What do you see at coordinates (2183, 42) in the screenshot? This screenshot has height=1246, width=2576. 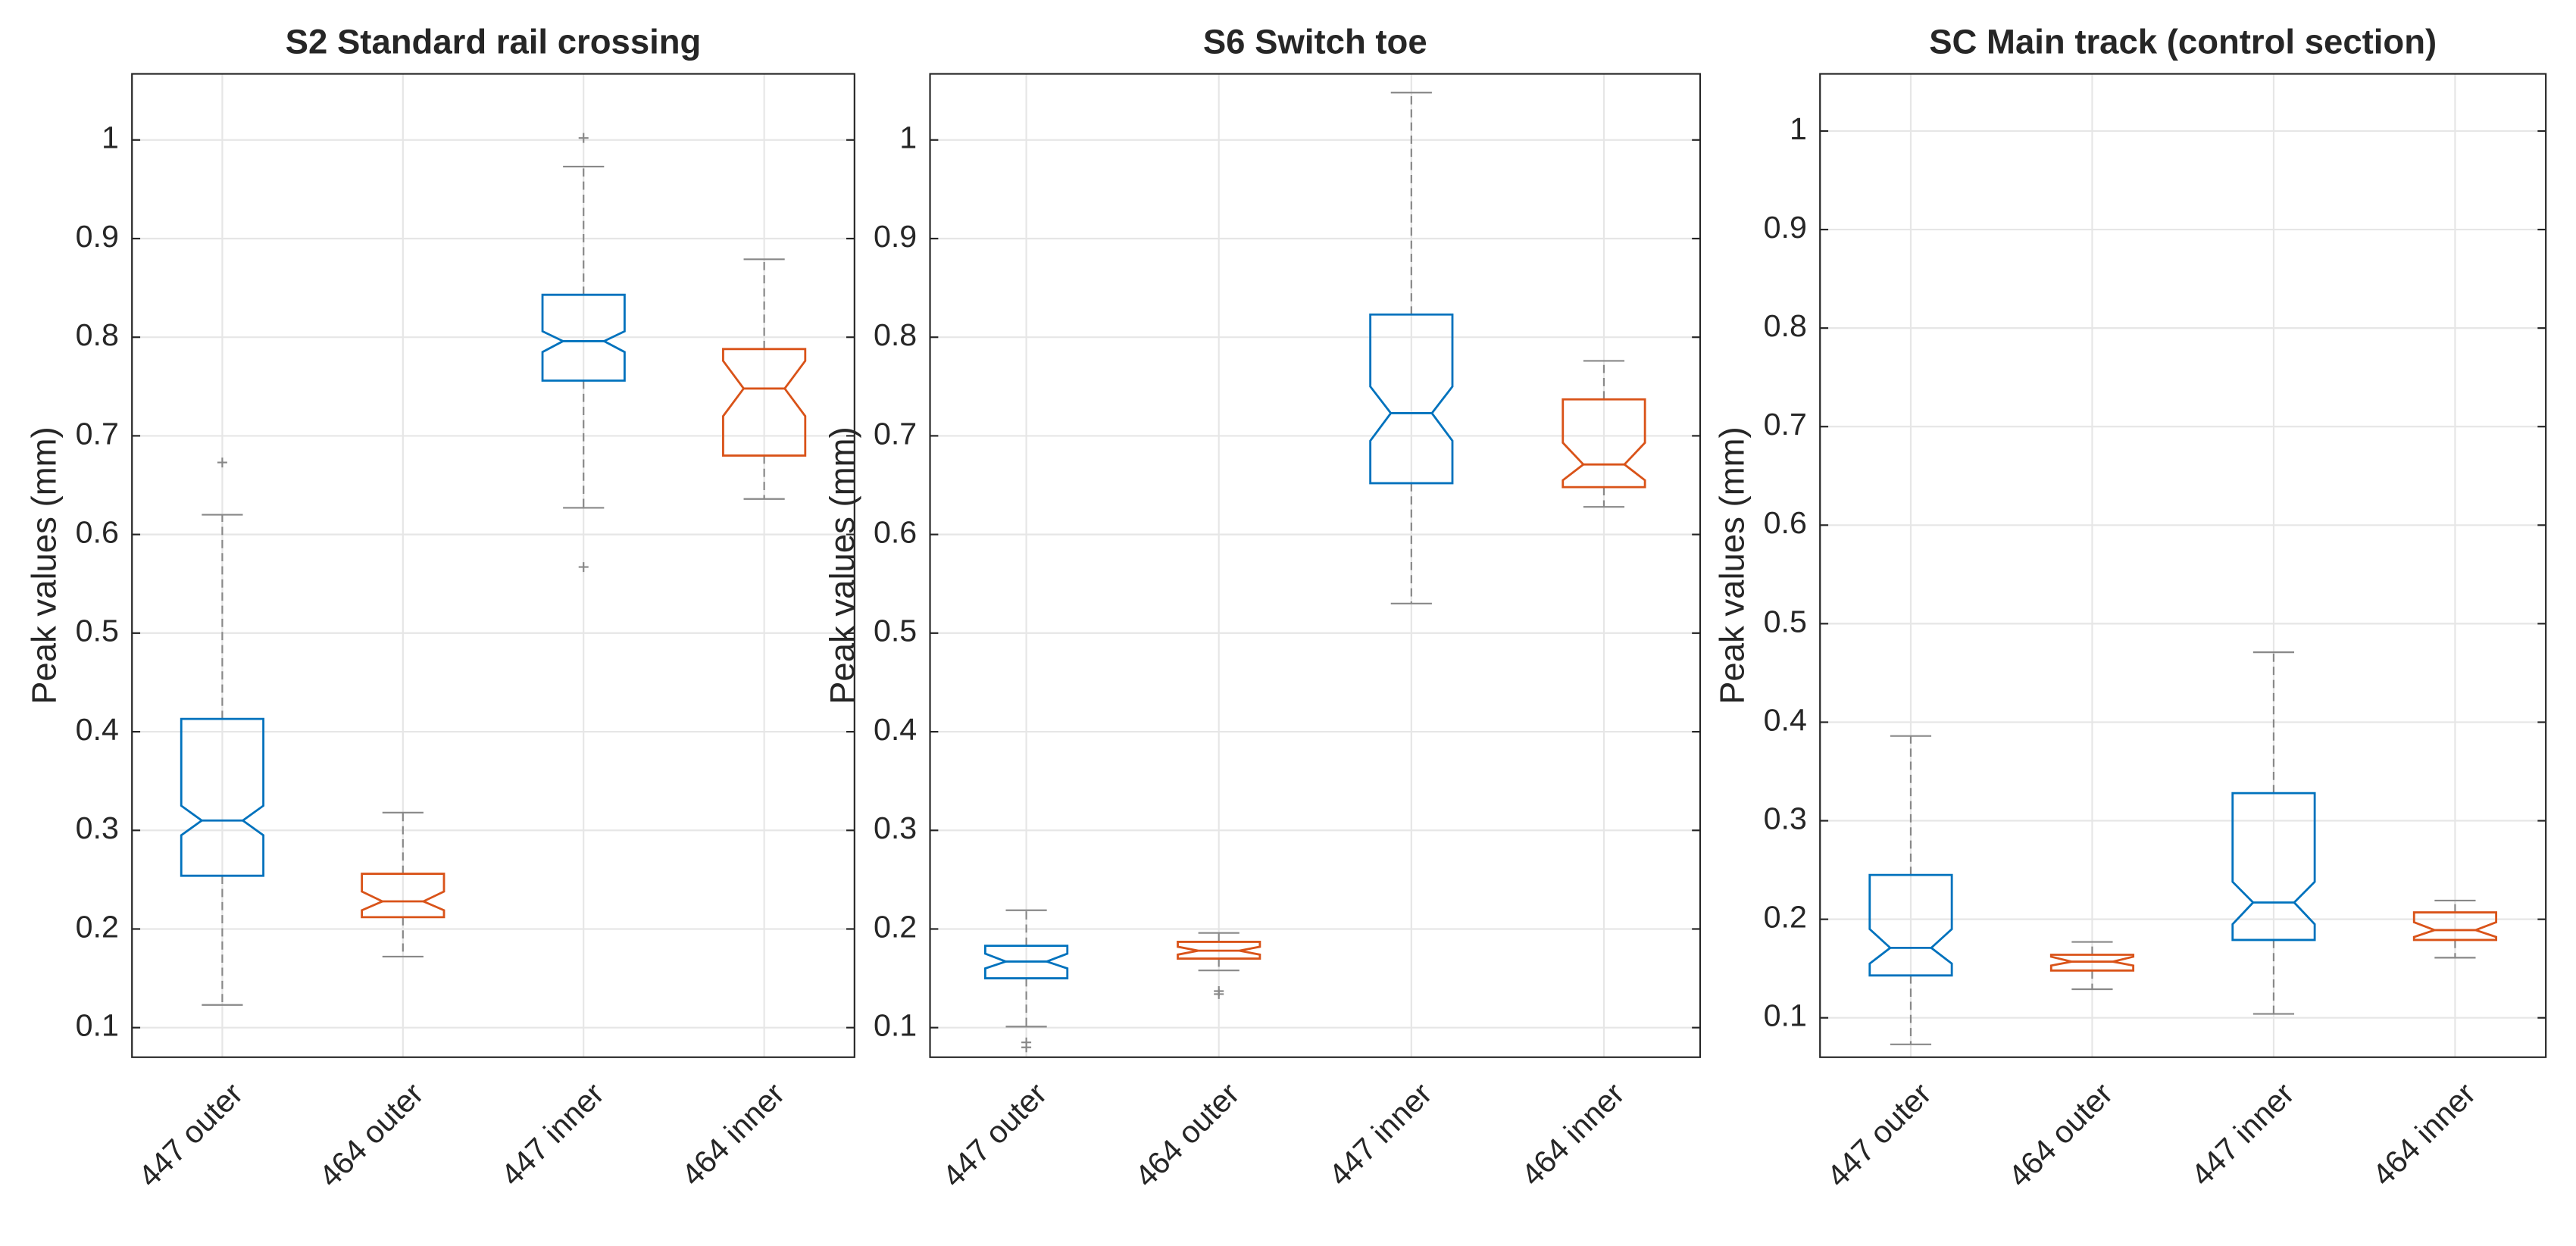 I see `chart-title: SC Main track (control section)` at bounding box center [2183, 42].